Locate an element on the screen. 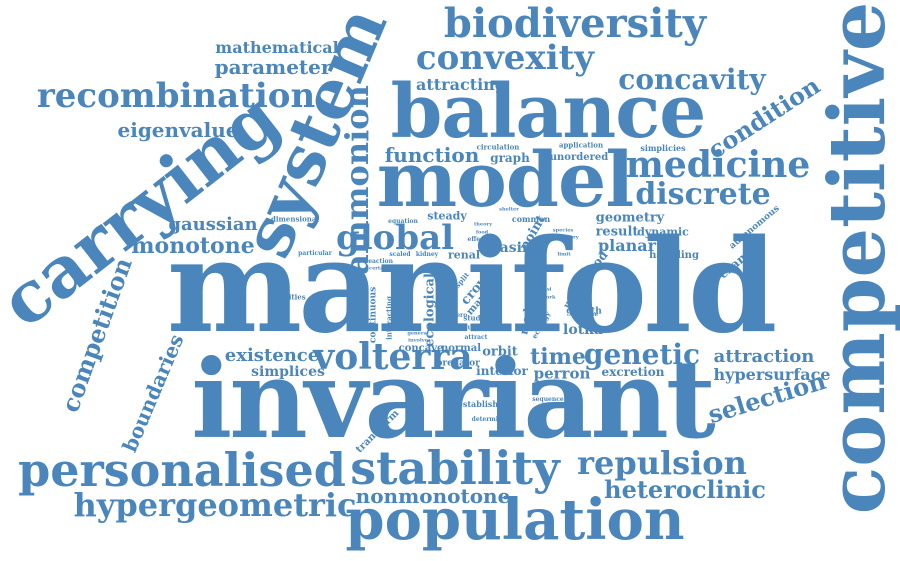 Image resolution: width=900 pixels, height=561 pixels. word-hypersurface: hypersurface is located at coordinates (772, 374).